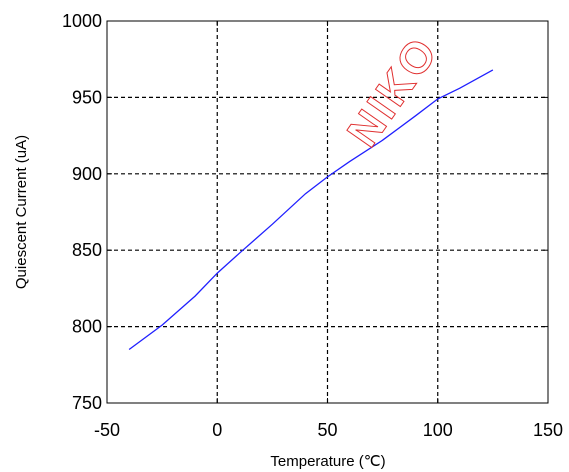 The height and width of the screenshot is (472, 569). I want to click on y-tick-labels: 750 800 850 900 950 1000, so click(82, 212).